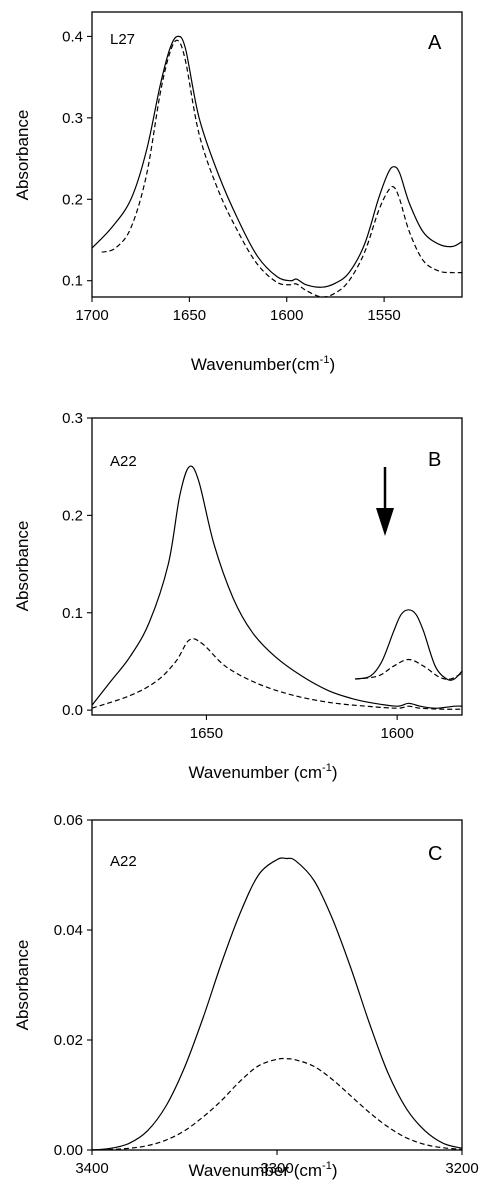 This screenshot has width=491, height=1186. Describe the element at coordinates (68, 820) in the screenshot. I see `y-tick-label: 0.06` at that location.